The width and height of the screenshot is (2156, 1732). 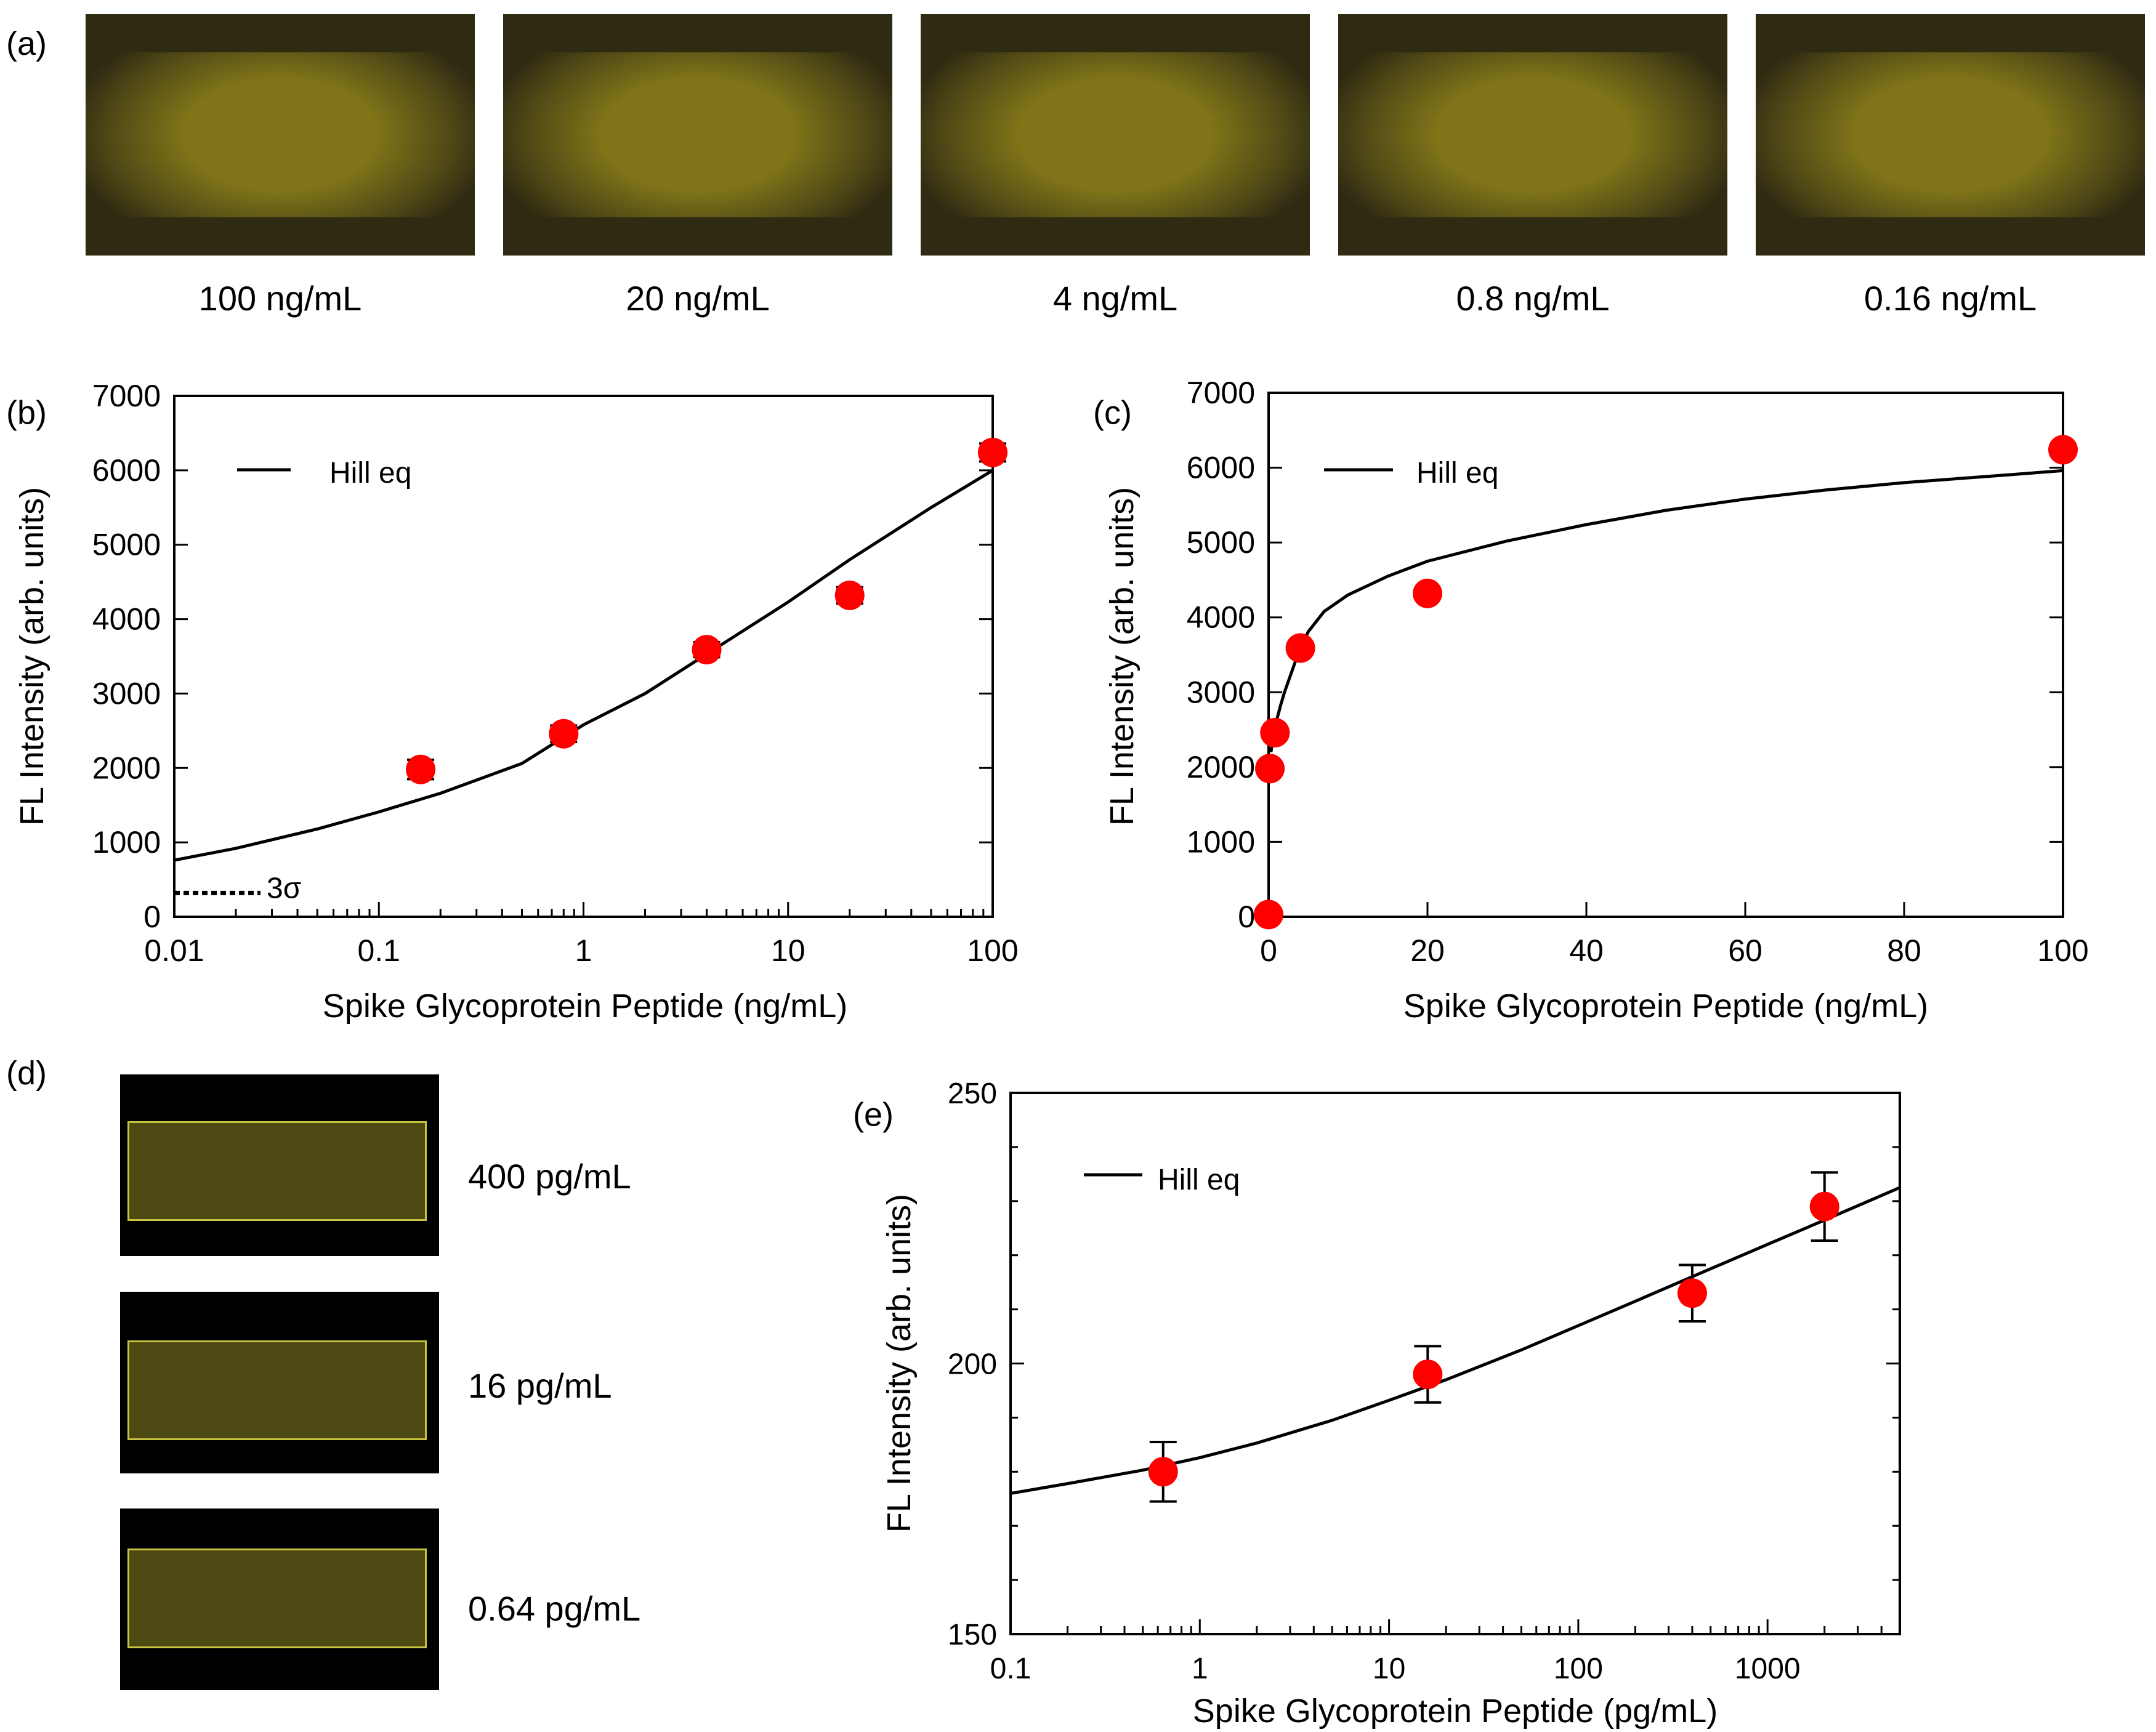 What do you see at coordinates (1586, 950) in the screenshot?
I see `x-tick-label: 40` at bounding box center [1586, 950].